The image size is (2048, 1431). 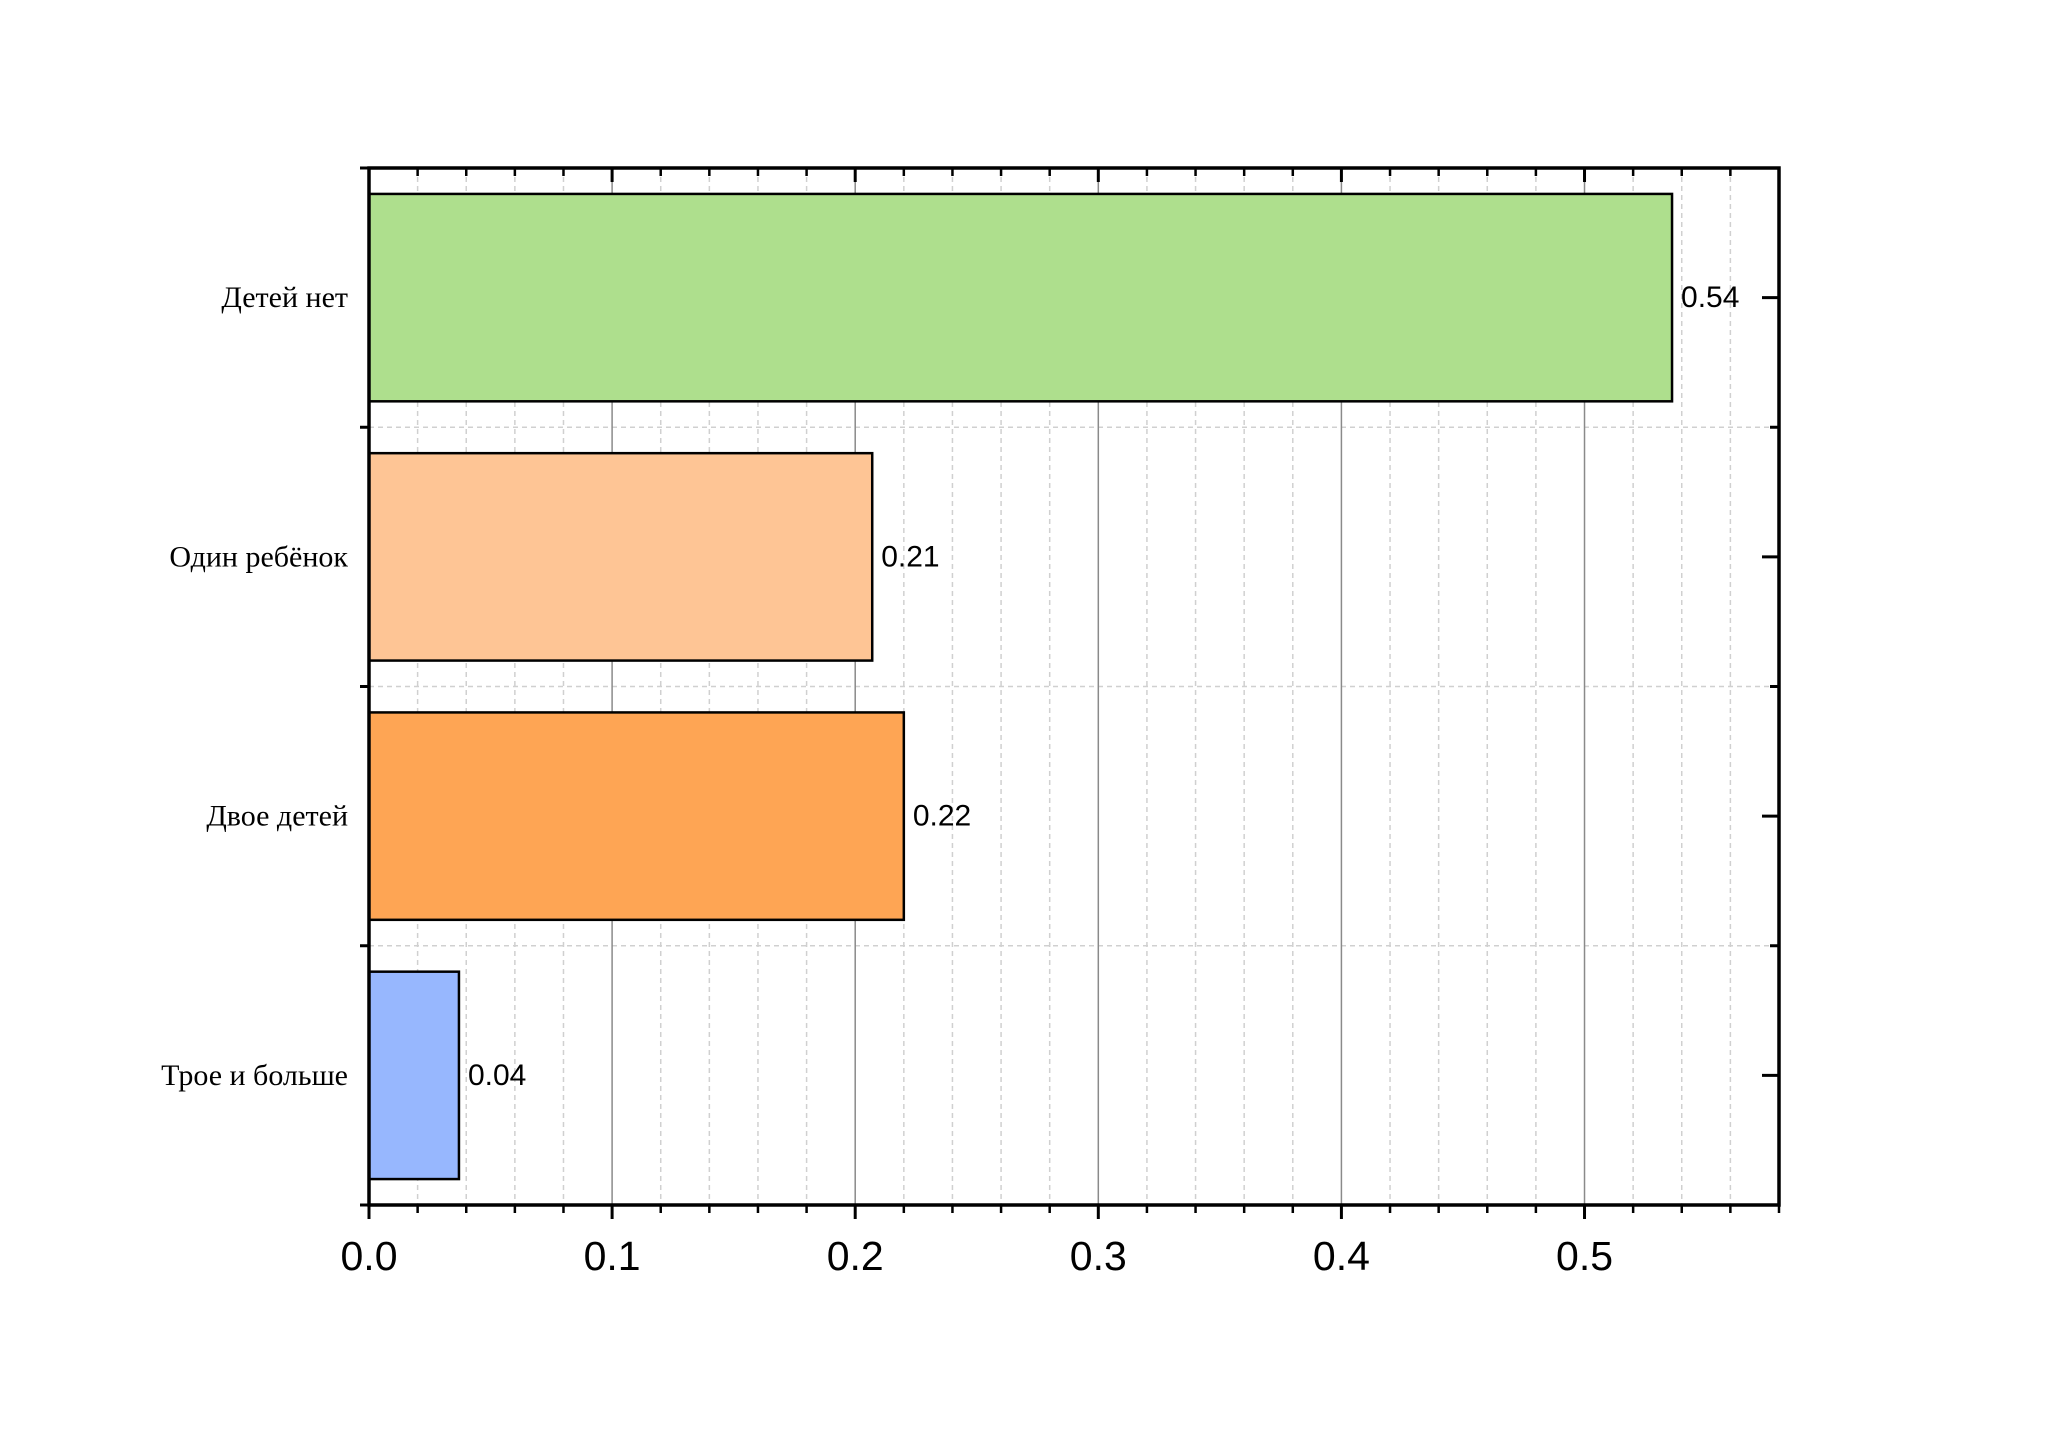 What do you see at coordinates (277, 816) in the screenshot?
I see `category-label: Двое детей` at bounding box center [277, 816].